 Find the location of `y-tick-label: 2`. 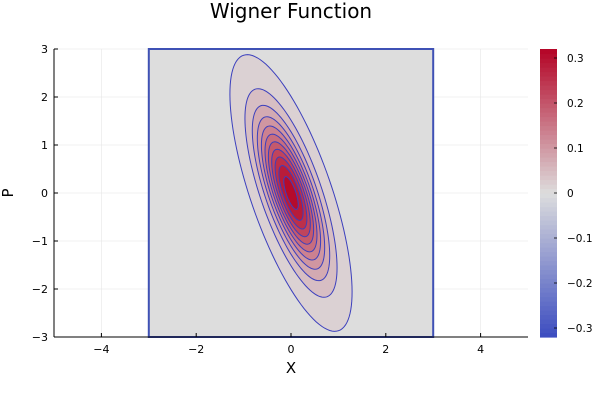

y-tick-label: 2 is located at coordinates (44, 97).